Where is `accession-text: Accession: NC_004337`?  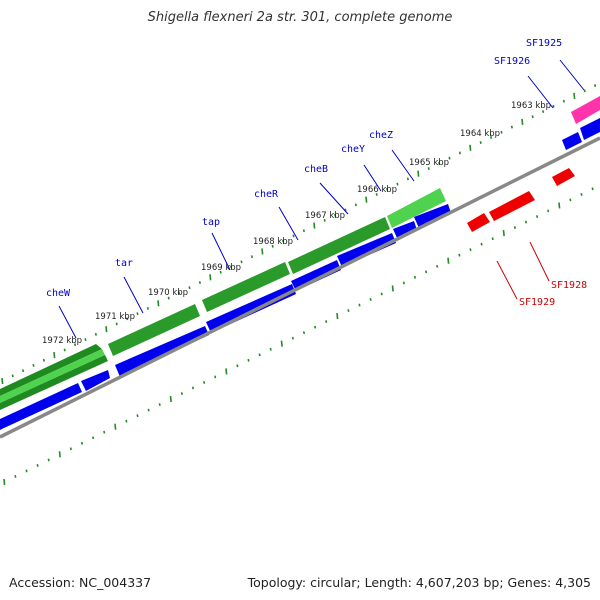 accession-text: Accession: NC_004337 is located at coordinates (80, 582).